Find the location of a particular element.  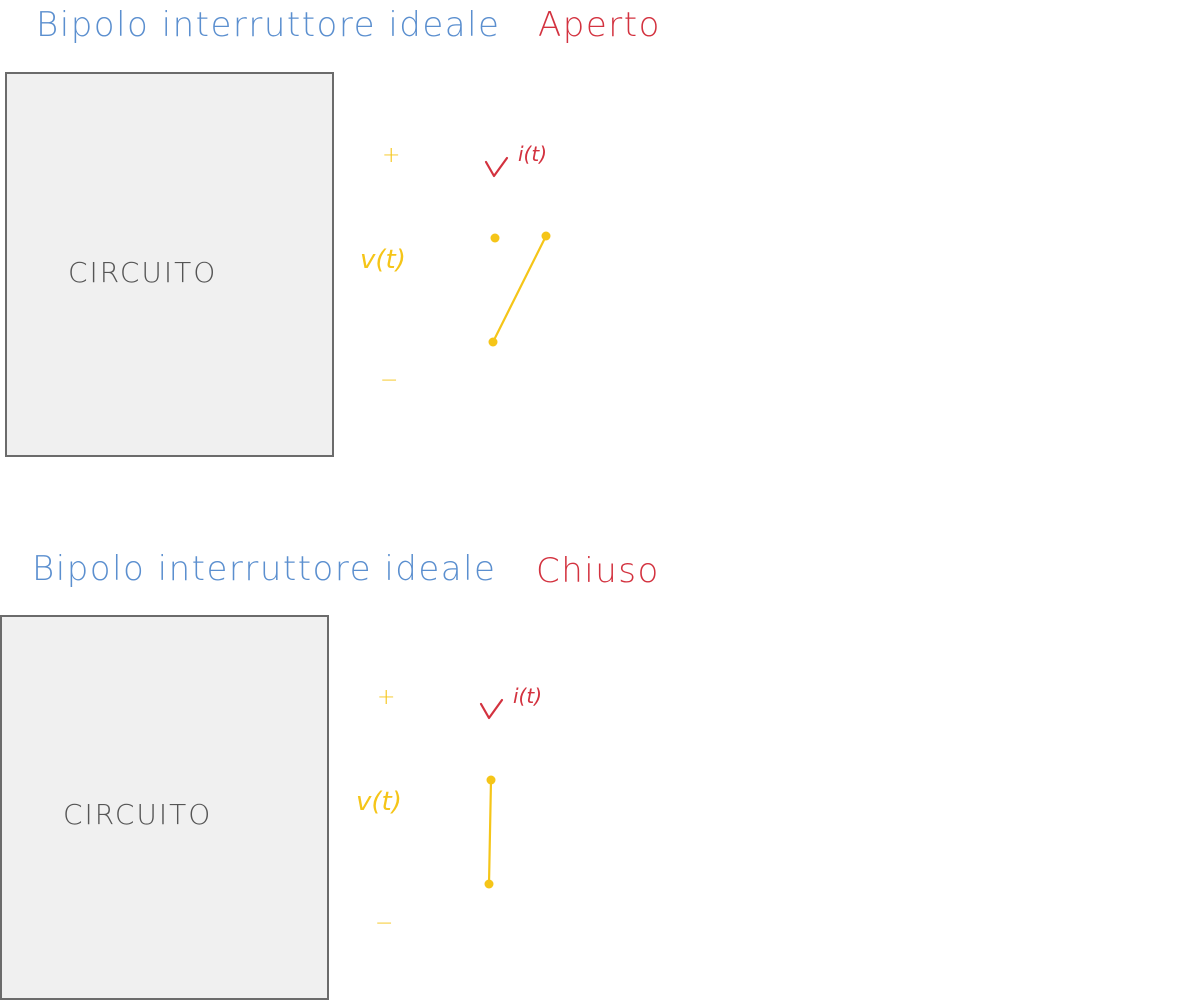

open-current-arrow-icon is located at coordinates (496, 167).